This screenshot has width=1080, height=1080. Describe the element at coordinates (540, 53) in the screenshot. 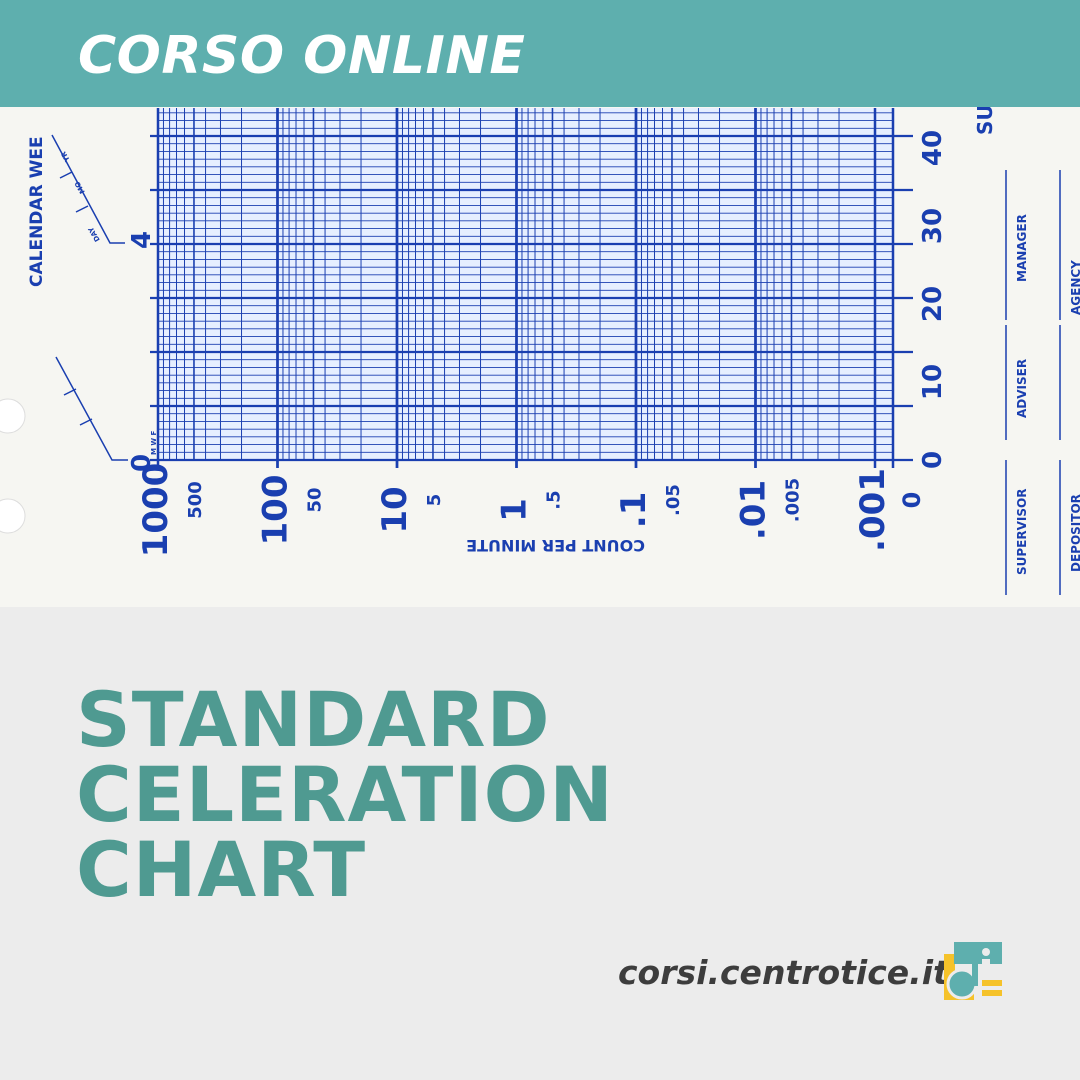

I see `header-bar: CORSO ONLINE` at that location.